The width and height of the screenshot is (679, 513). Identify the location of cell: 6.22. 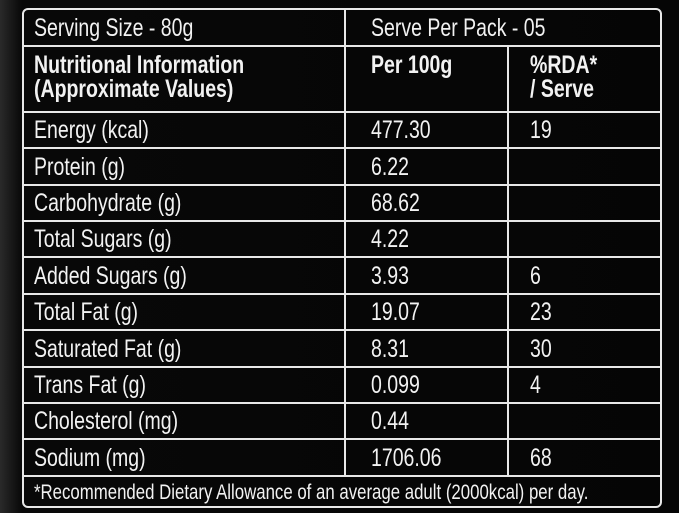
(390, 166).